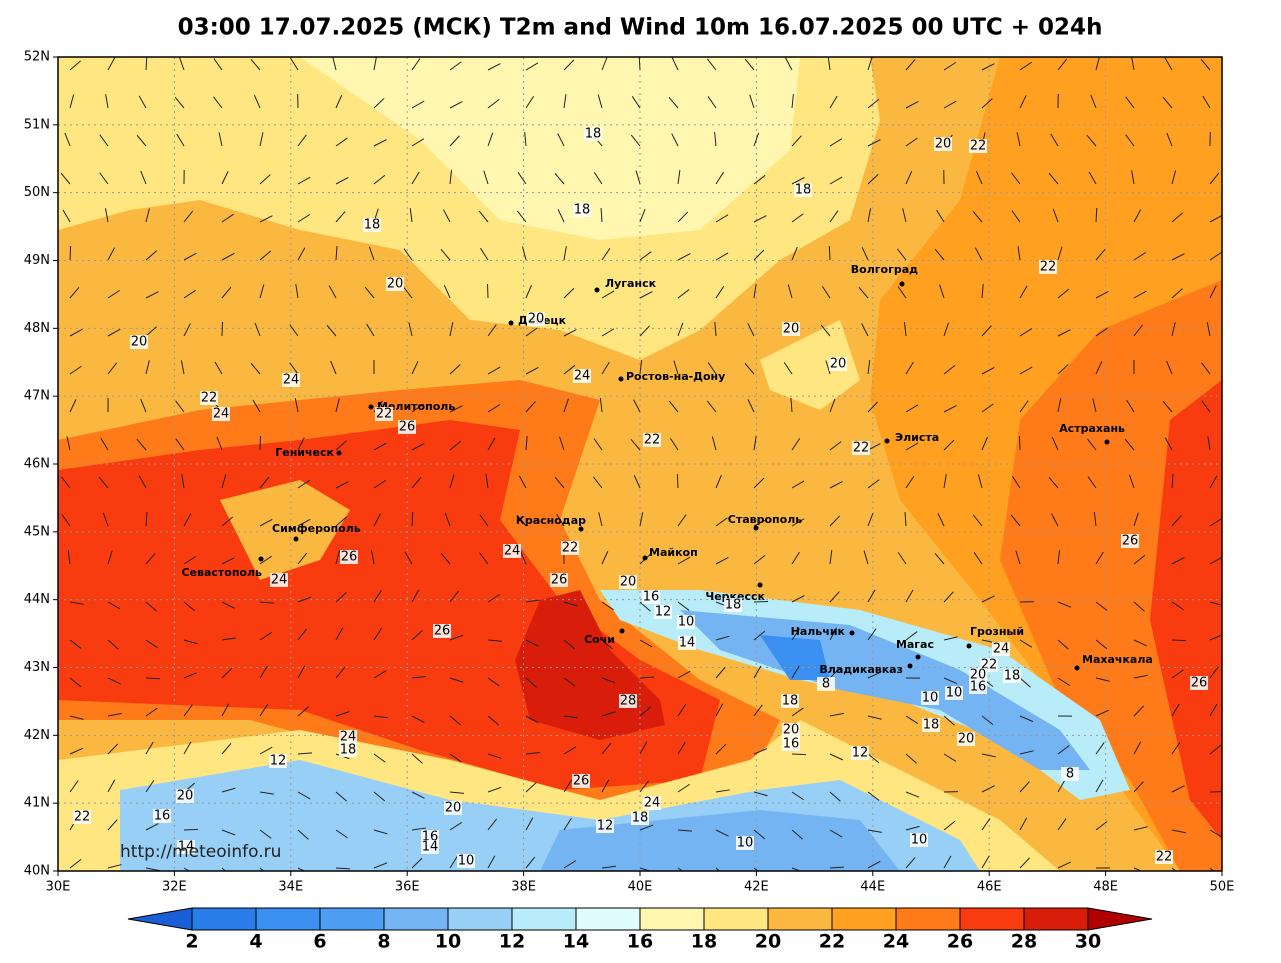  What do you see at coordinates (593, 134) in the screenshot?
I see `contour-label: 18` at bounding box center [593, 134].